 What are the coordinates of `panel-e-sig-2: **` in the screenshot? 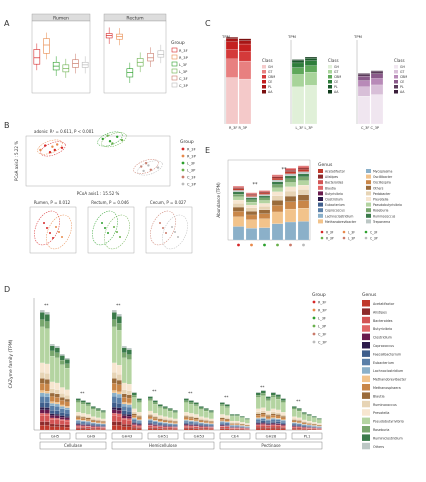 It's located at (285, 170).